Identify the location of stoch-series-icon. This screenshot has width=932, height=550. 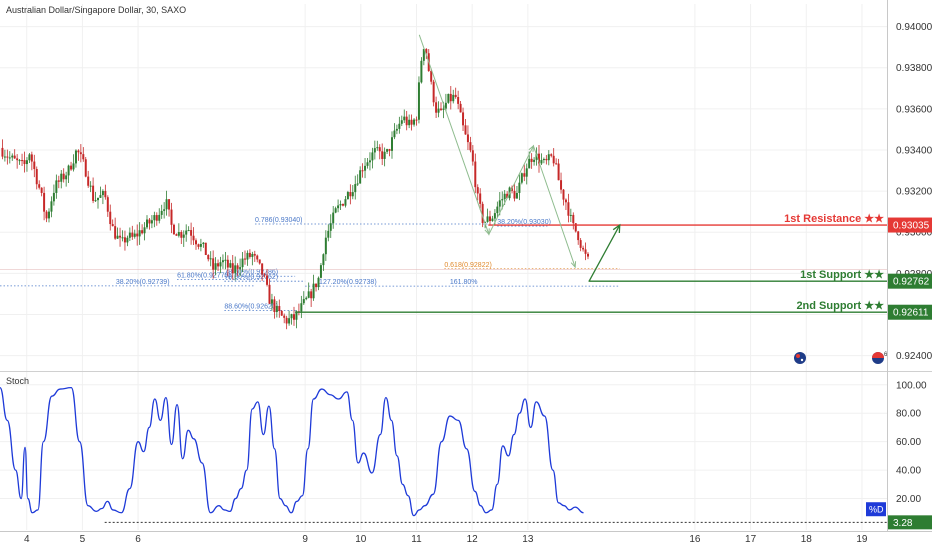
(876, 509).